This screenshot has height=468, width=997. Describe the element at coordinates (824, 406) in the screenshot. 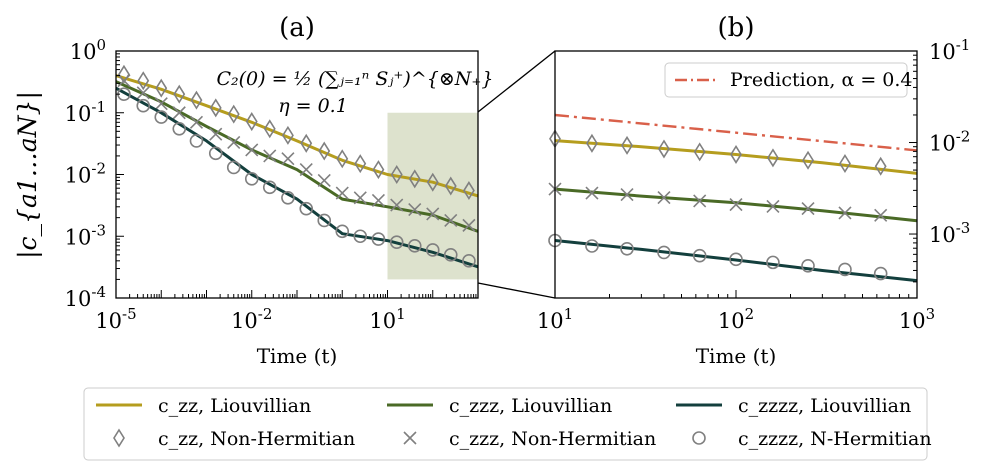

I see `legend-label: c_zzzz, Liouvillian` at that location.